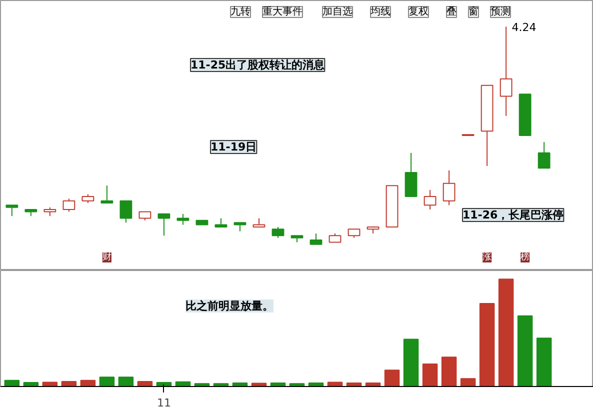 Image resolution: width=593 pixels, height=409 pixels. Describe the element at coordinates (473, 12) in the screenshot. I see `text: 窗` at that location.